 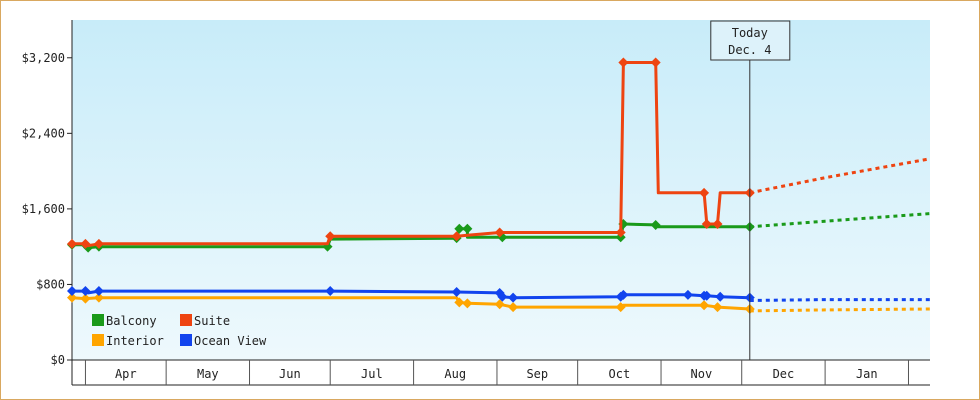 What do you see at coordinates (135, 341) in the screenshot?
I see `legend-label-interior: Interior` at bounding box center [135, 341].